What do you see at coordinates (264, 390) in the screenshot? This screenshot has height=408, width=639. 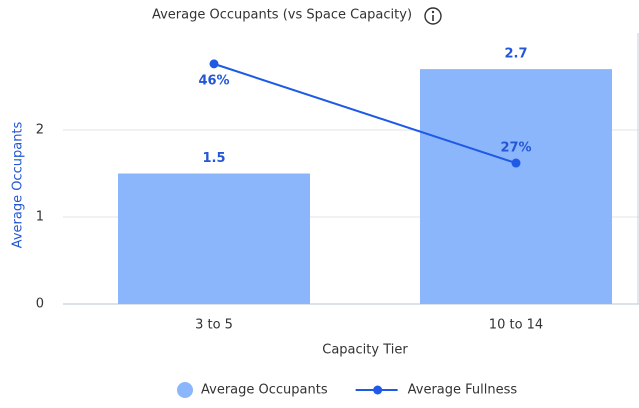 I see `legend-label: Average Occupants` at bounding box center [264, 390].